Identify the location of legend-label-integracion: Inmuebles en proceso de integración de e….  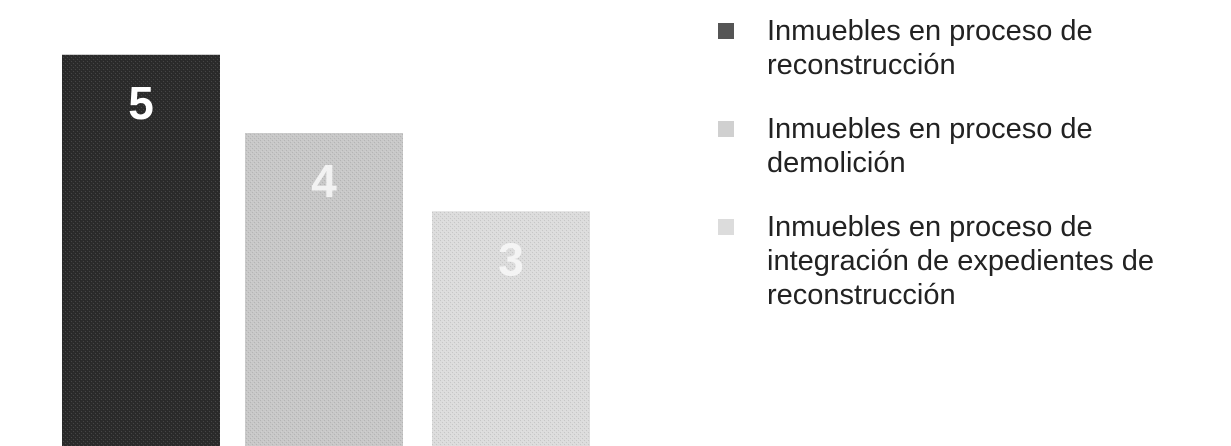
(960, 261).